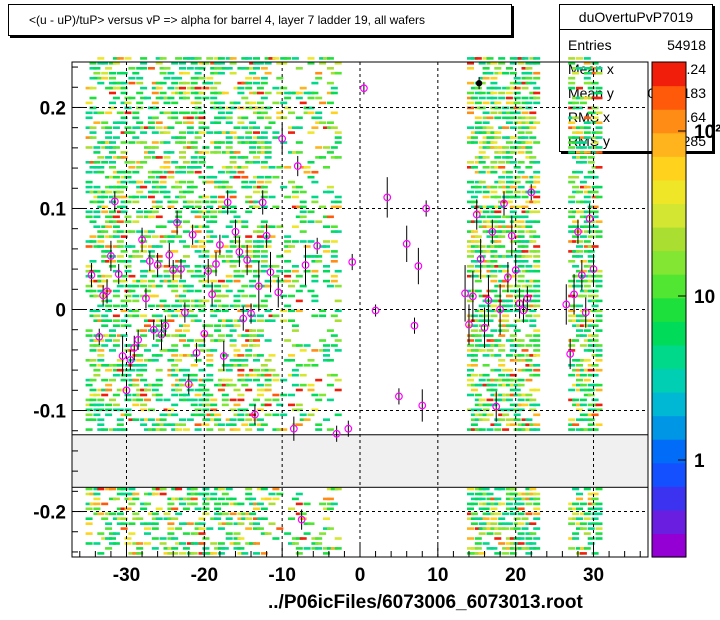 The width and height of the screenshot is (720, 620). What do you see at coordinates (212, 294) in the screenshot?
I see `profile-marker` at bounding box center [212, 294].